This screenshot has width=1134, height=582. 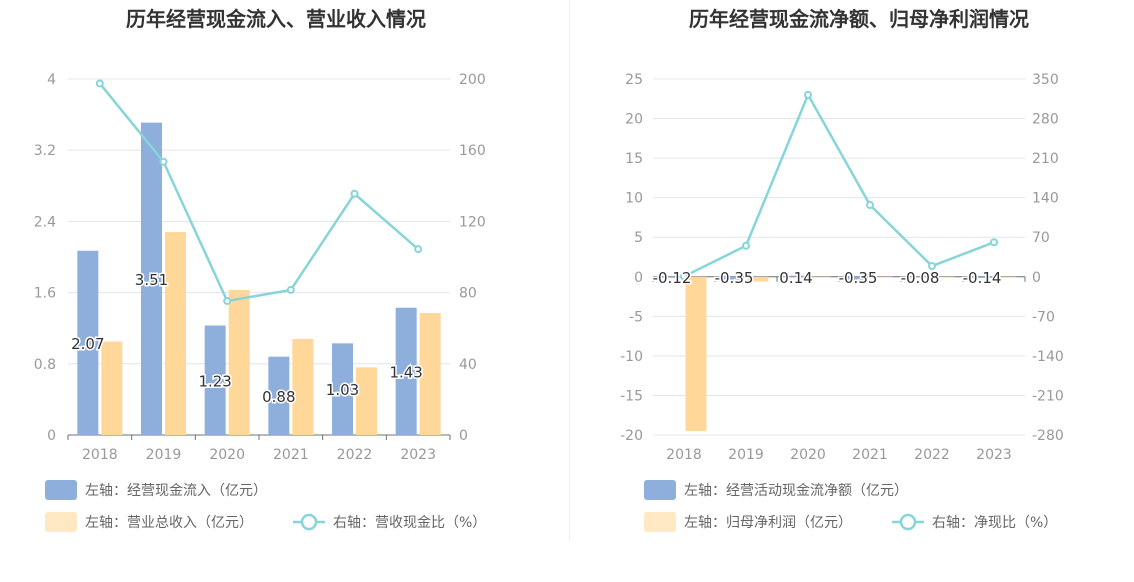 What do you see at coordinates (631, 396) in the screenshot?
I see `left-axis-tick-label: -15` at bounding box center [631, 396].